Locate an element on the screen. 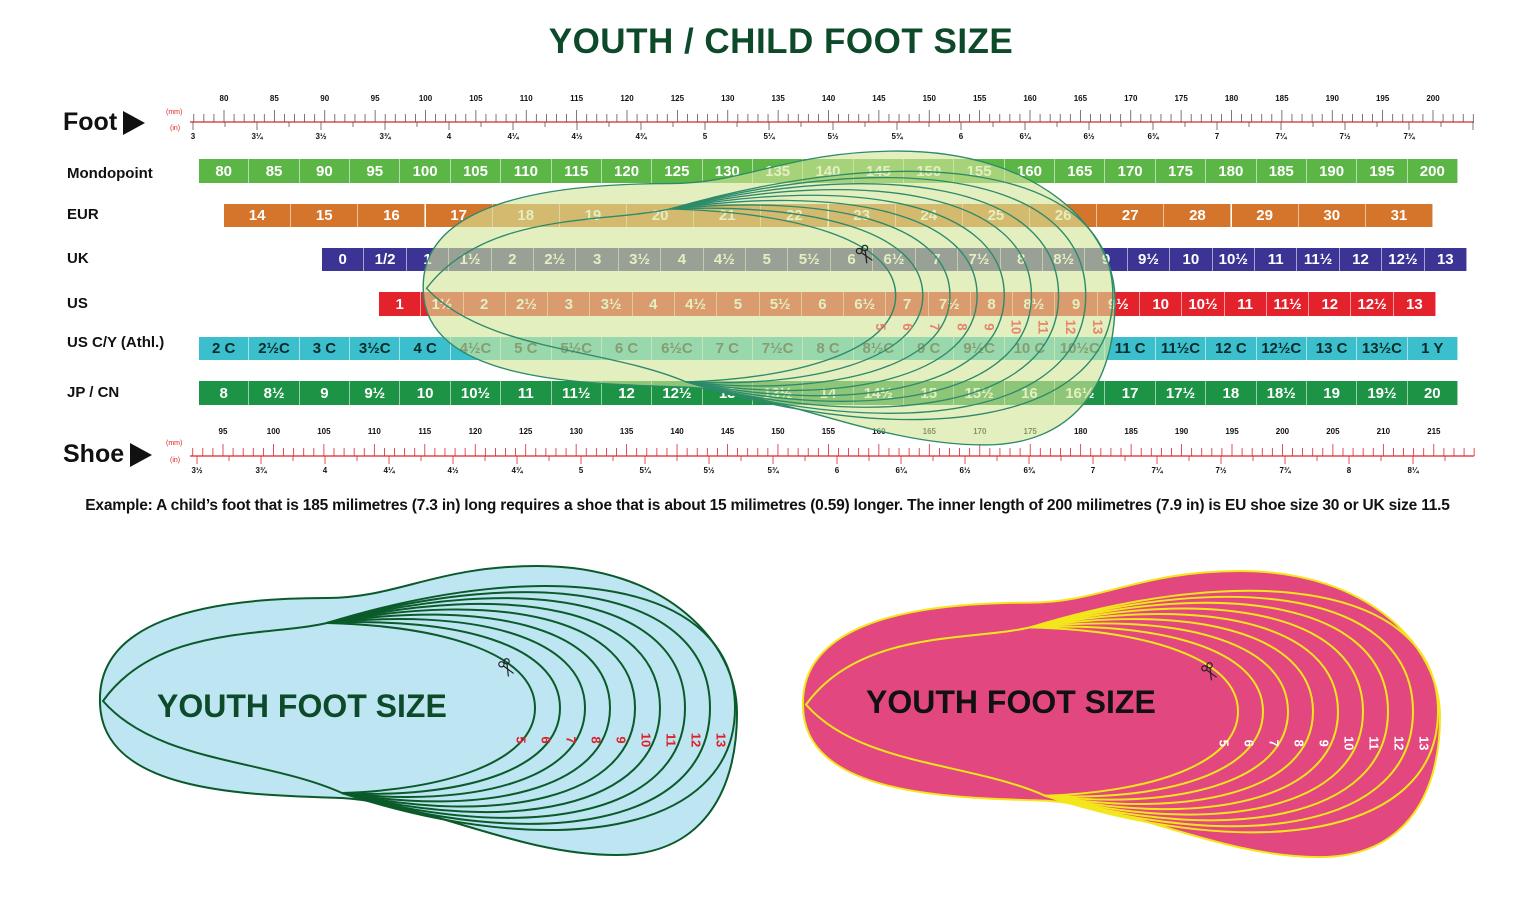  table-cell: 12½C is located at coordinates (1281, 348).